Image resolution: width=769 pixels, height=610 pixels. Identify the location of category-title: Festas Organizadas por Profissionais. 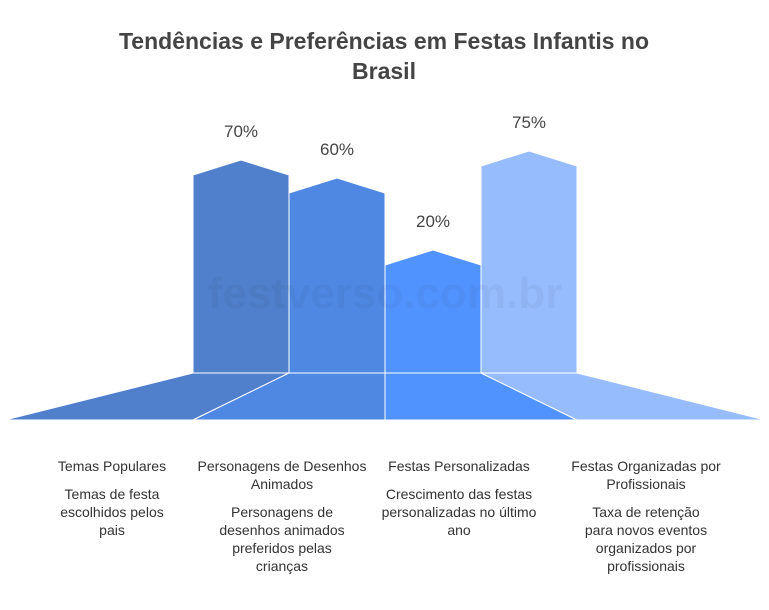
(646, 475).